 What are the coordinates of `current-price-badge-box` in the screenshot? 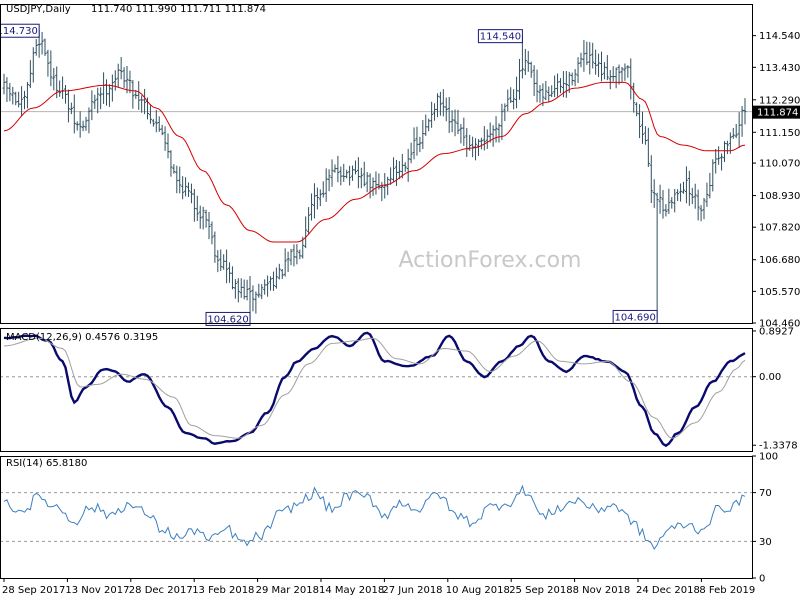 It's located at (776, 112).